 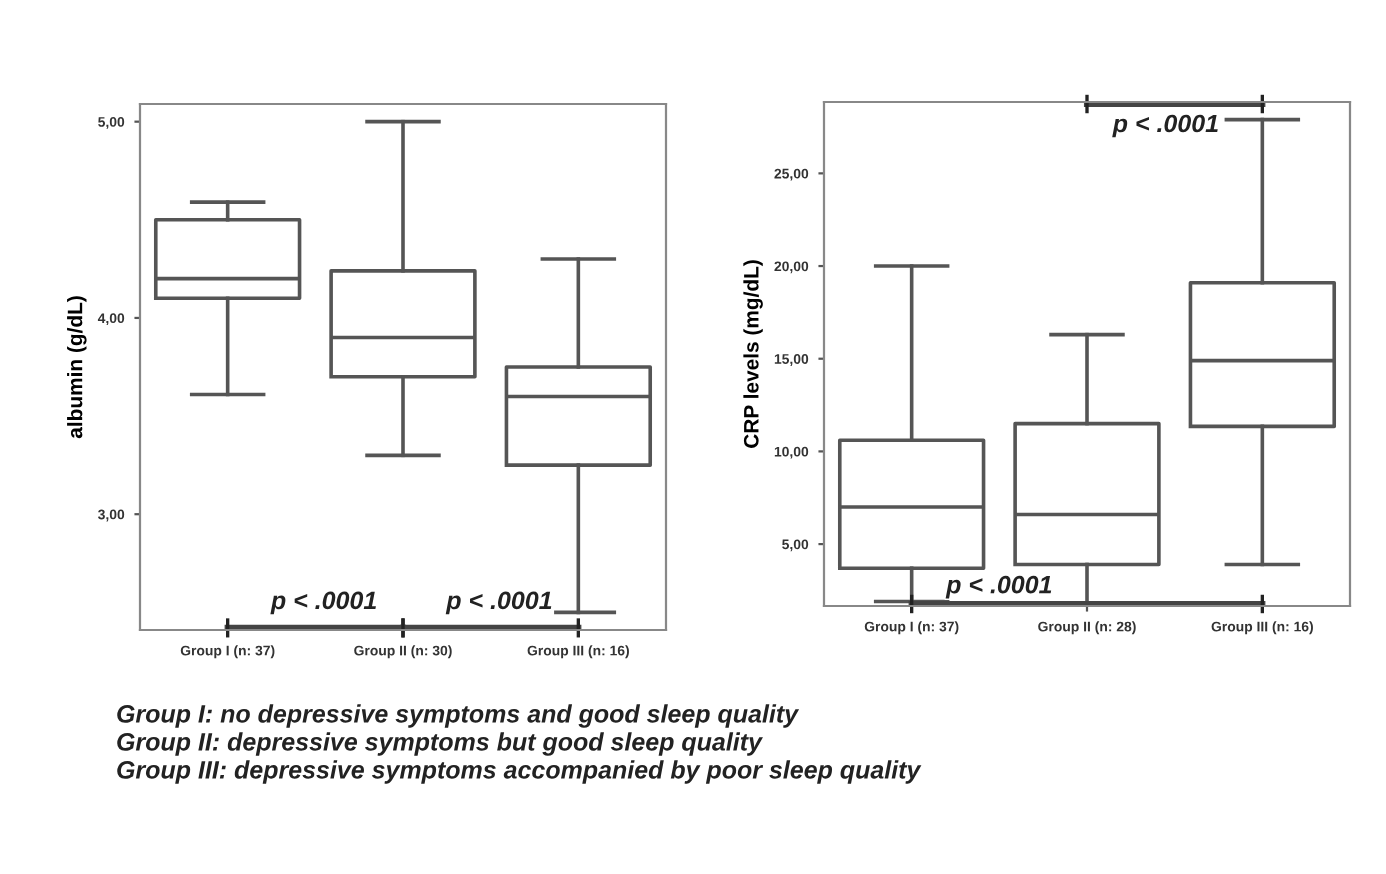 What do you see at coordinates (440, 744) in the screenshot?
I see `text: Group II: depressive symptoms but good sleep quality` at bounding box center [440, 744].